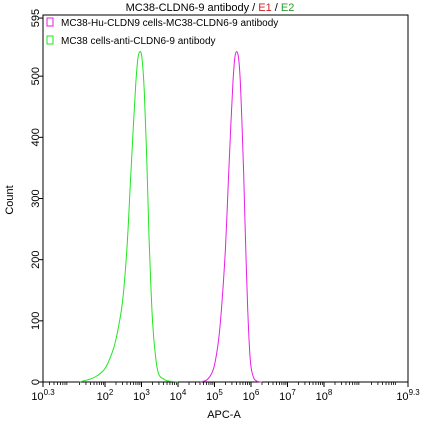  What do you see at coordinates (251, 395) in the screenshot?
I see `x-tick-label: 10⁶` at bounding box center [251, 395].